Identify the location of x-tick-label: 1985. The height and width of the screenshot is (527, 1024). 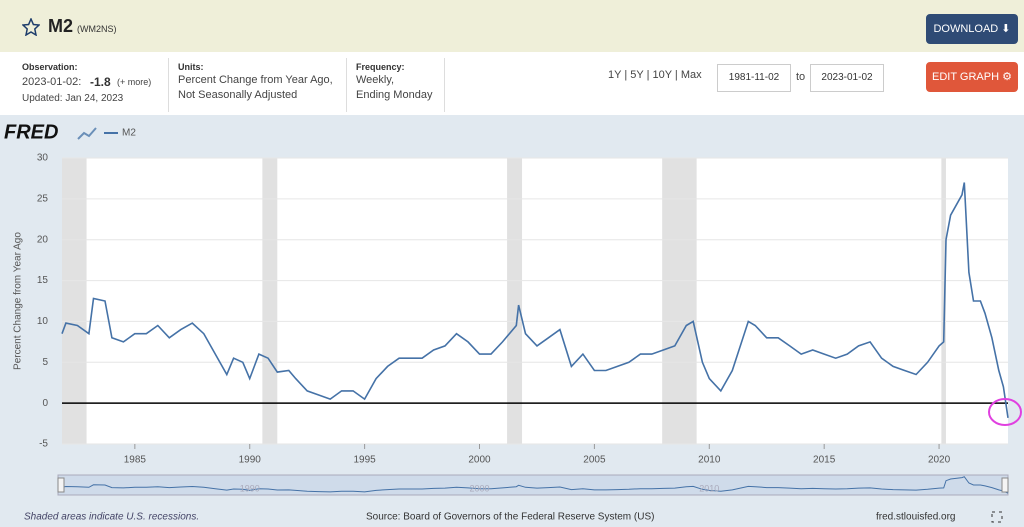
(135, 460).